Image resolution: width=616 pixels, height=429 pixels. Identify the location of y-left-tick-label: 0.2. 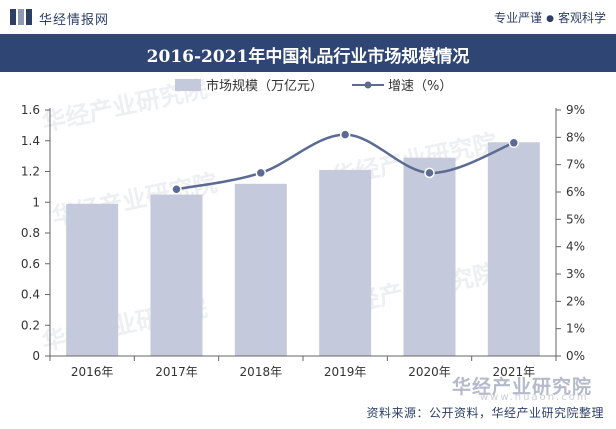
(30, 325).